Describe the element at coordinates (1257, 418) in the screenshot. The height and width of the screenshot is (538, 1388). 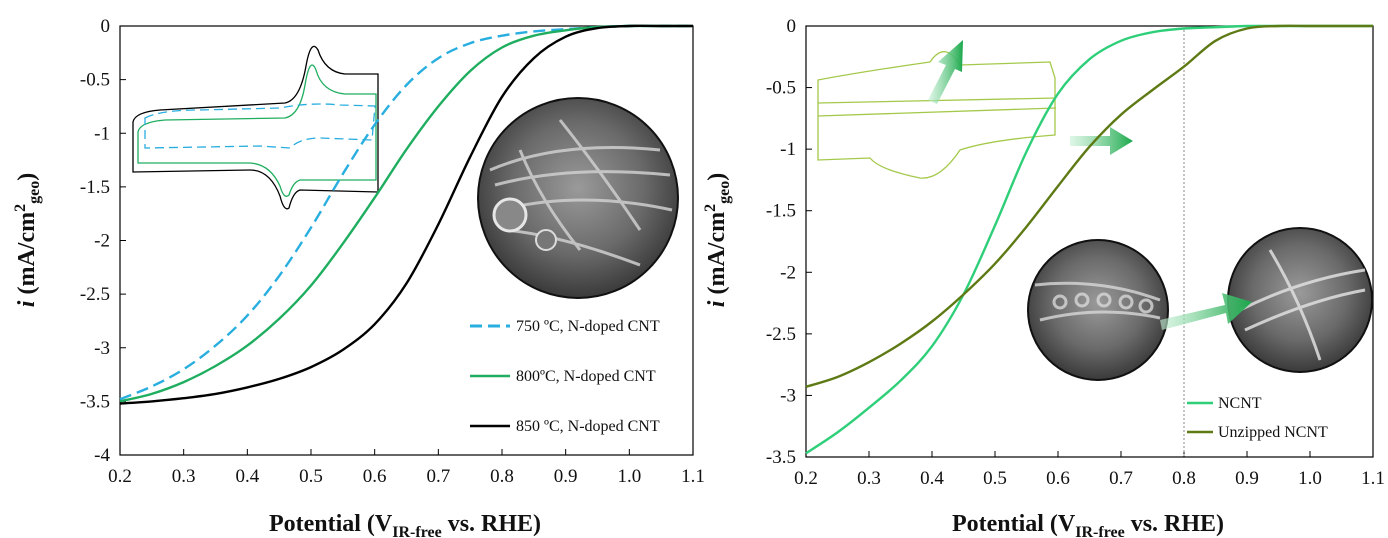
I see `right-legend: NCNT Unzipped NCNT` at that location.